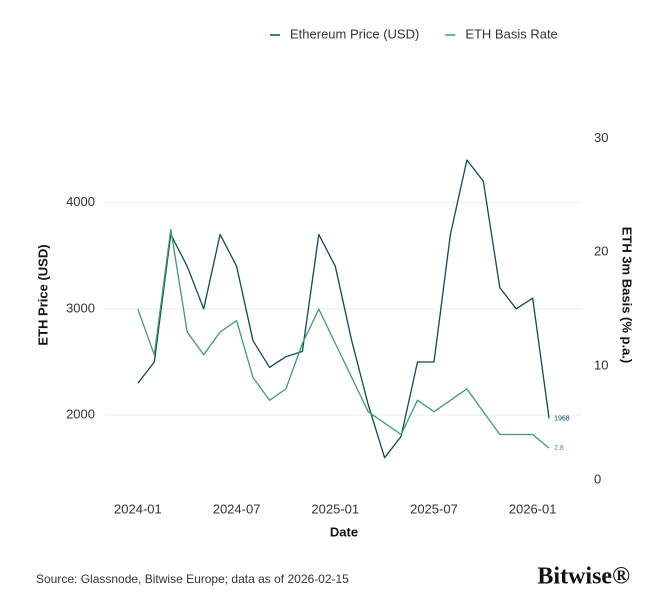  What do you see at coordinates (583, 577) in the screenshot?
I see `brand-logo: Bitwise®` at bounding box center [583, 577].